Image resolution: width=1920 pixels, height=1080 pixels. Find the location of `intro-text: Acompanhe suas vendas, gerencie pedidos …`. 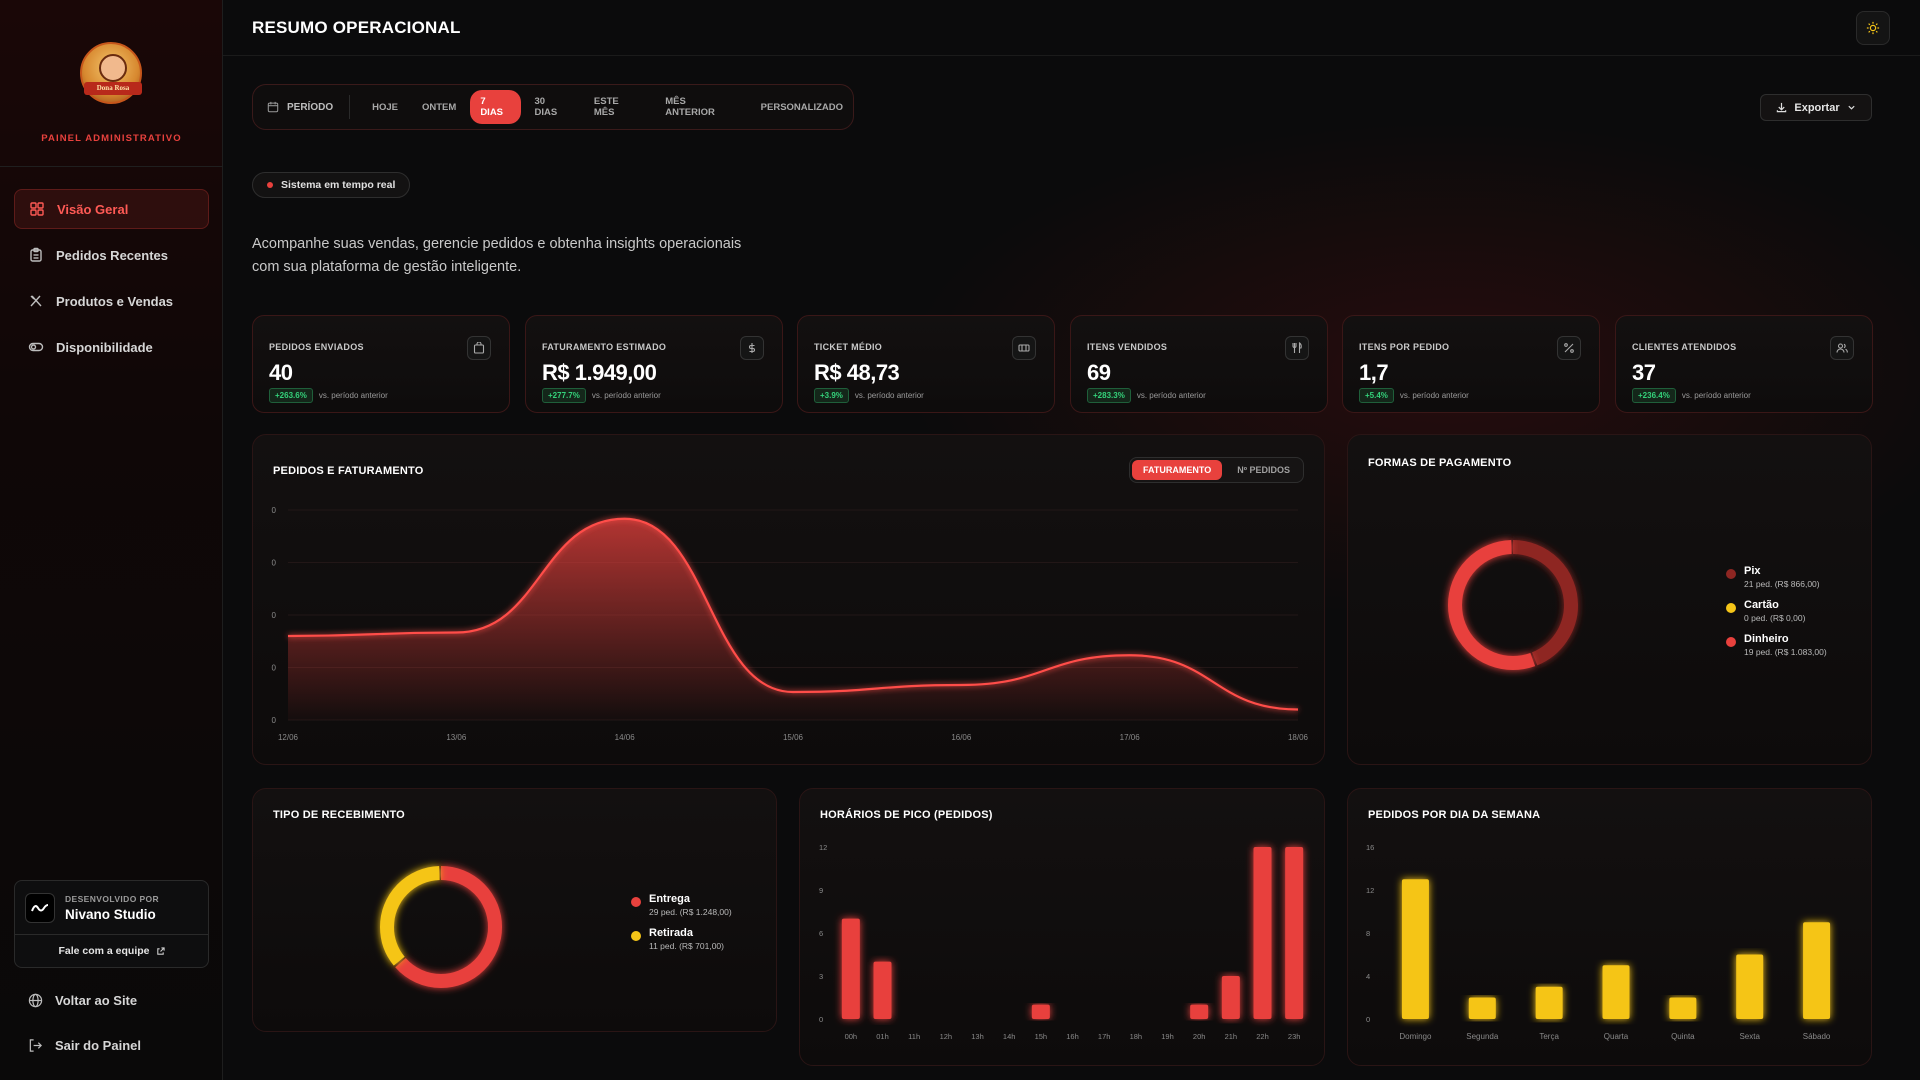

intro-text: Acompanhe suas vendas, gerencie pedidos … is located at coordinates (497, 255).